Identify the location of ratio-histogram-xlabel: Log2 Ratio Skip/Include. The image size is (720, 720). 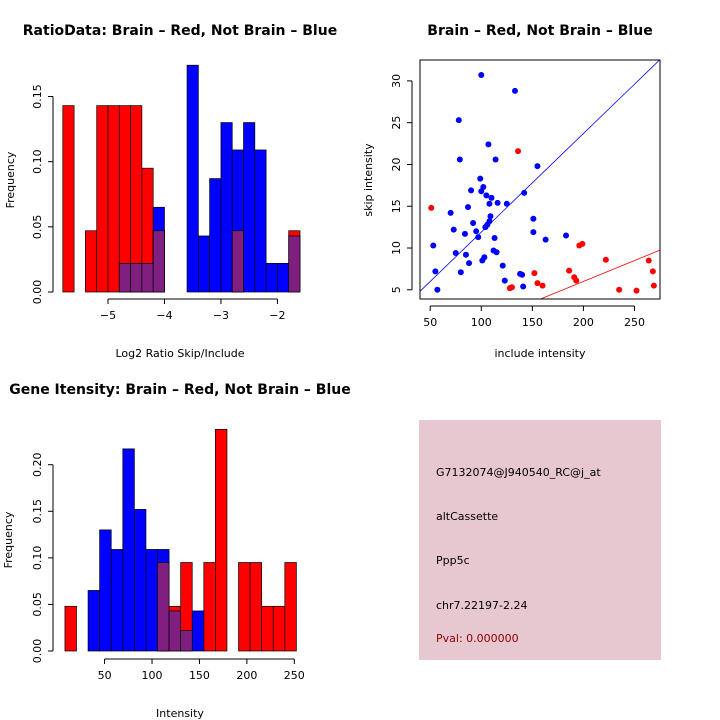
(179, 353).